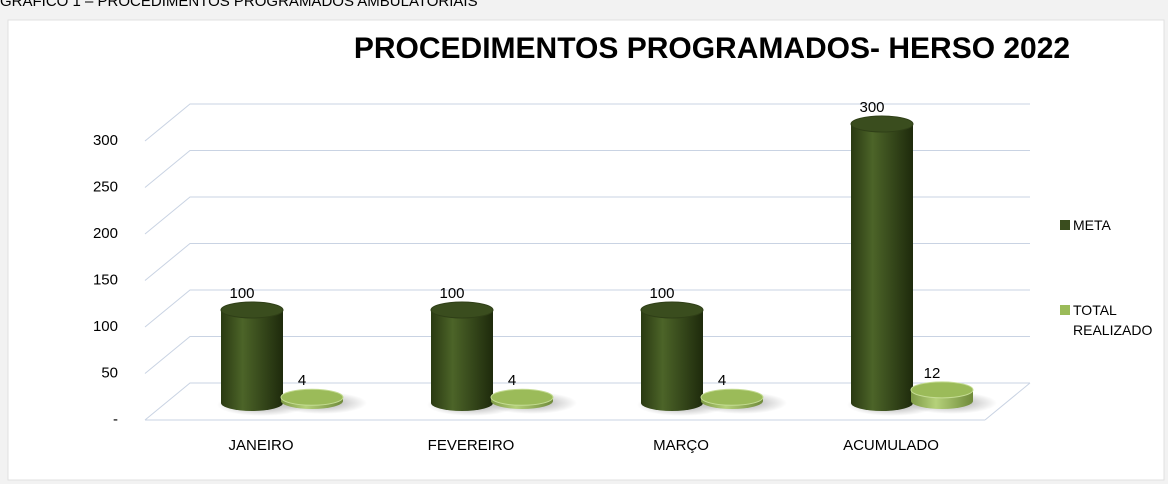  Describe the element at coordinates (871, 107) in the screenshot. I see `value-label: 300` at that location.